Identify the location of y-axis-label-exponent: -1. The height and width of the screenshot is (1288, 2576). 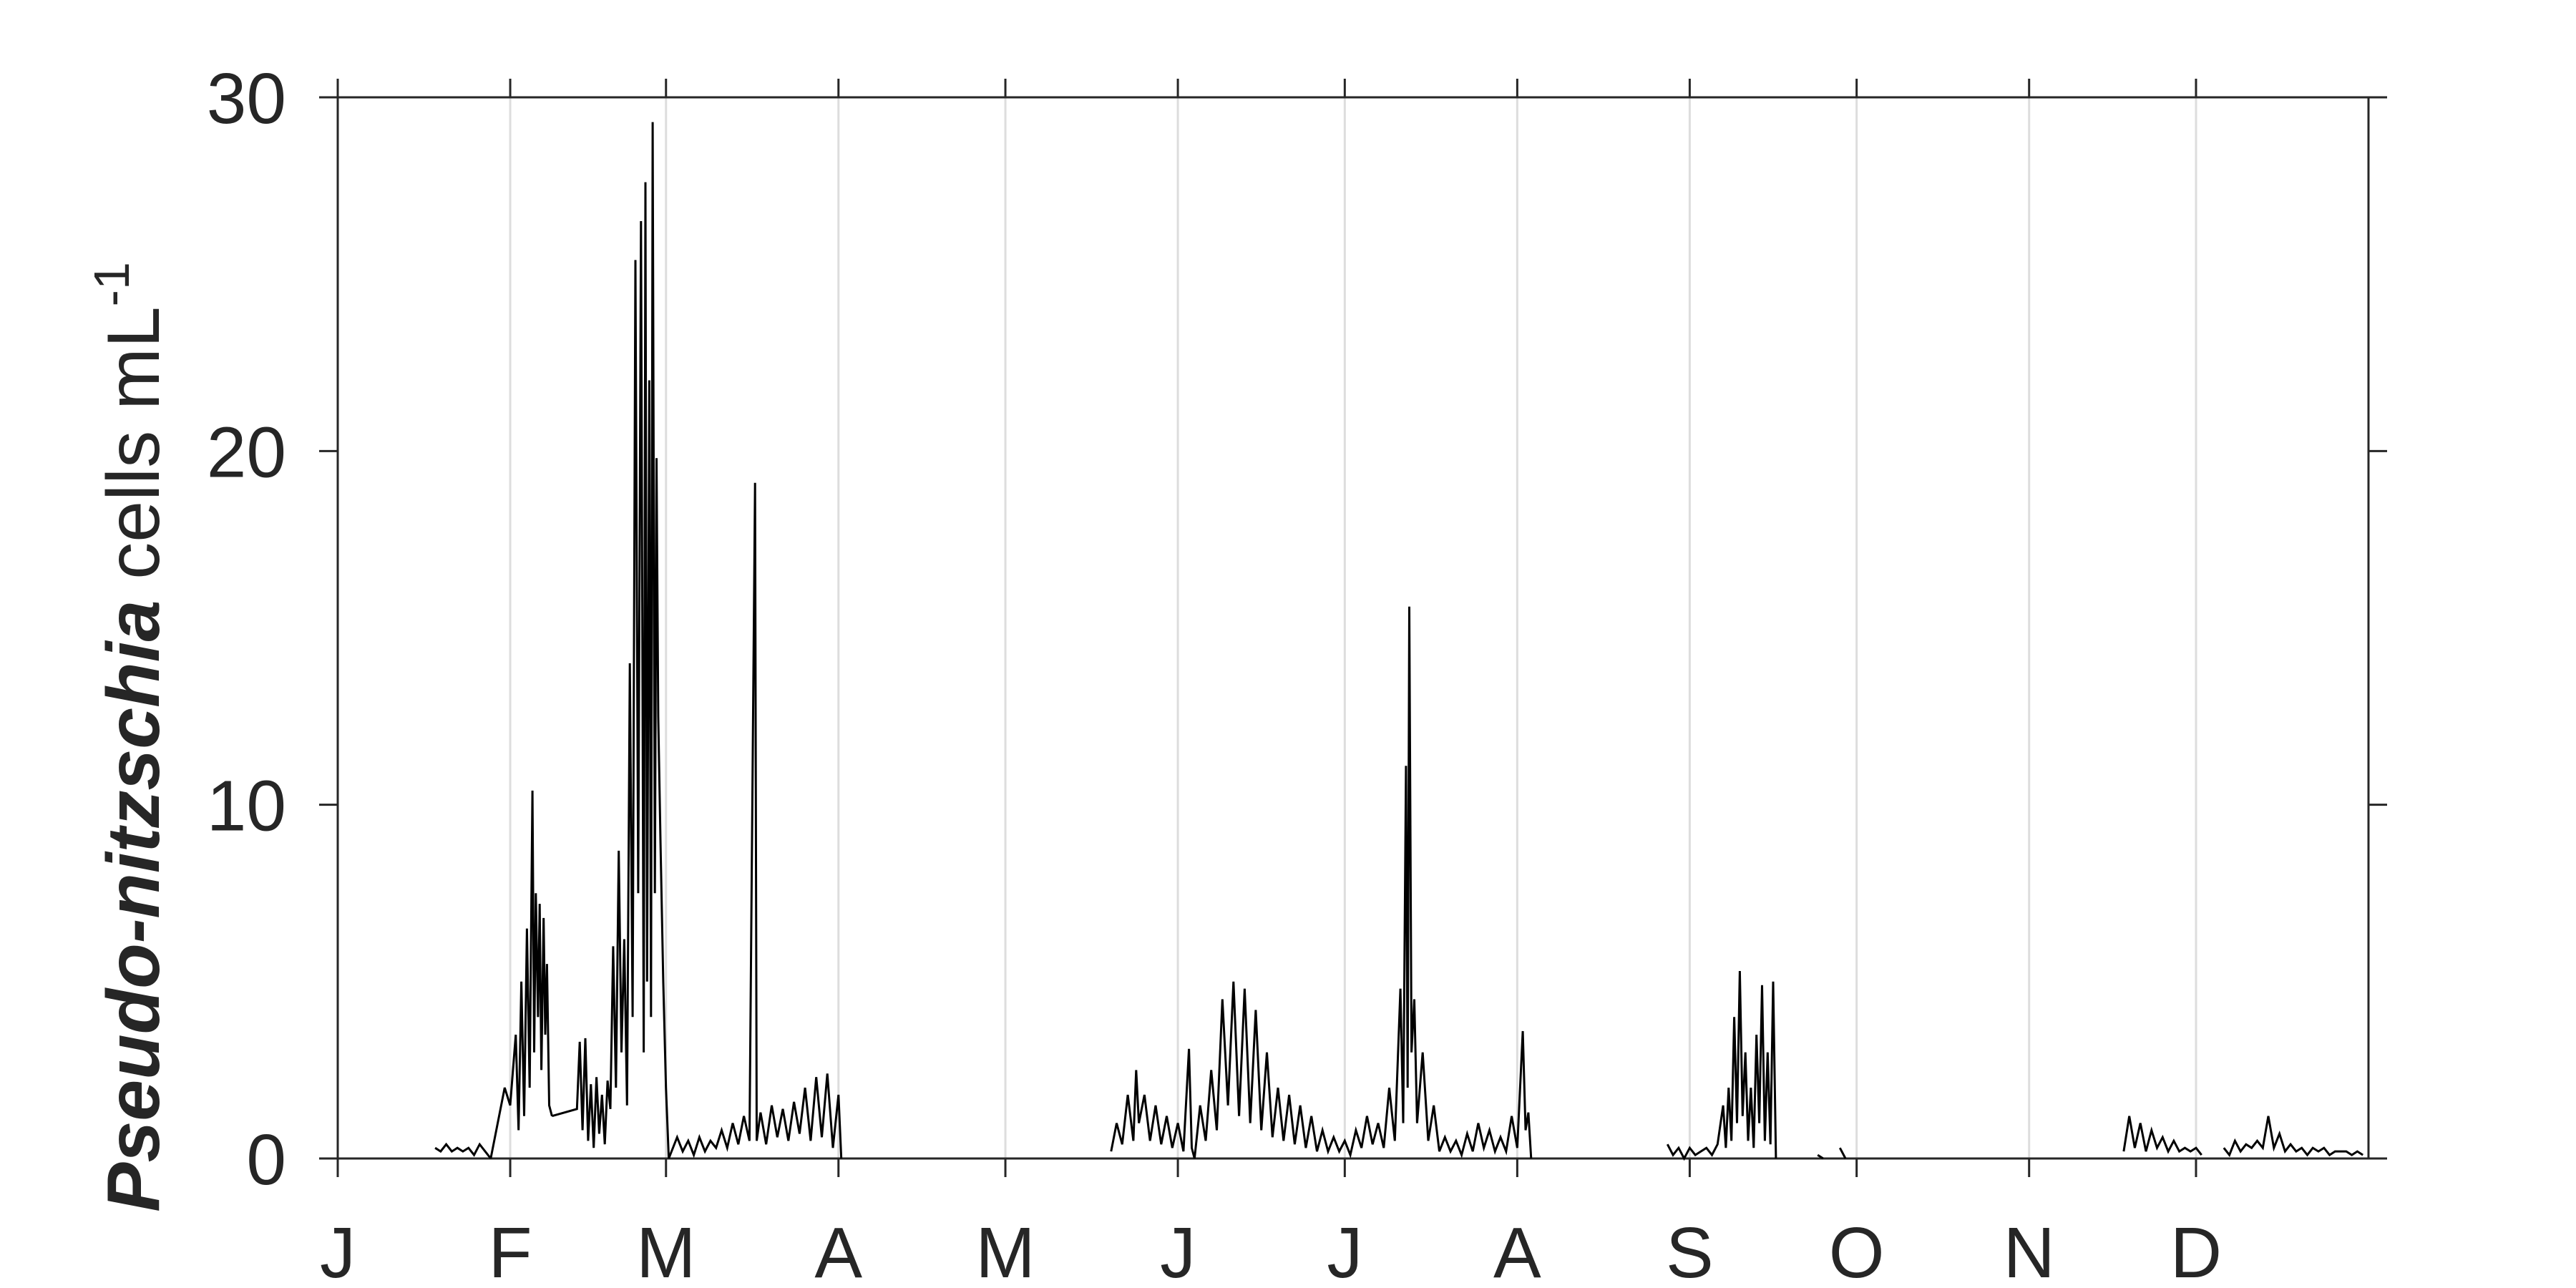
(112, 284).